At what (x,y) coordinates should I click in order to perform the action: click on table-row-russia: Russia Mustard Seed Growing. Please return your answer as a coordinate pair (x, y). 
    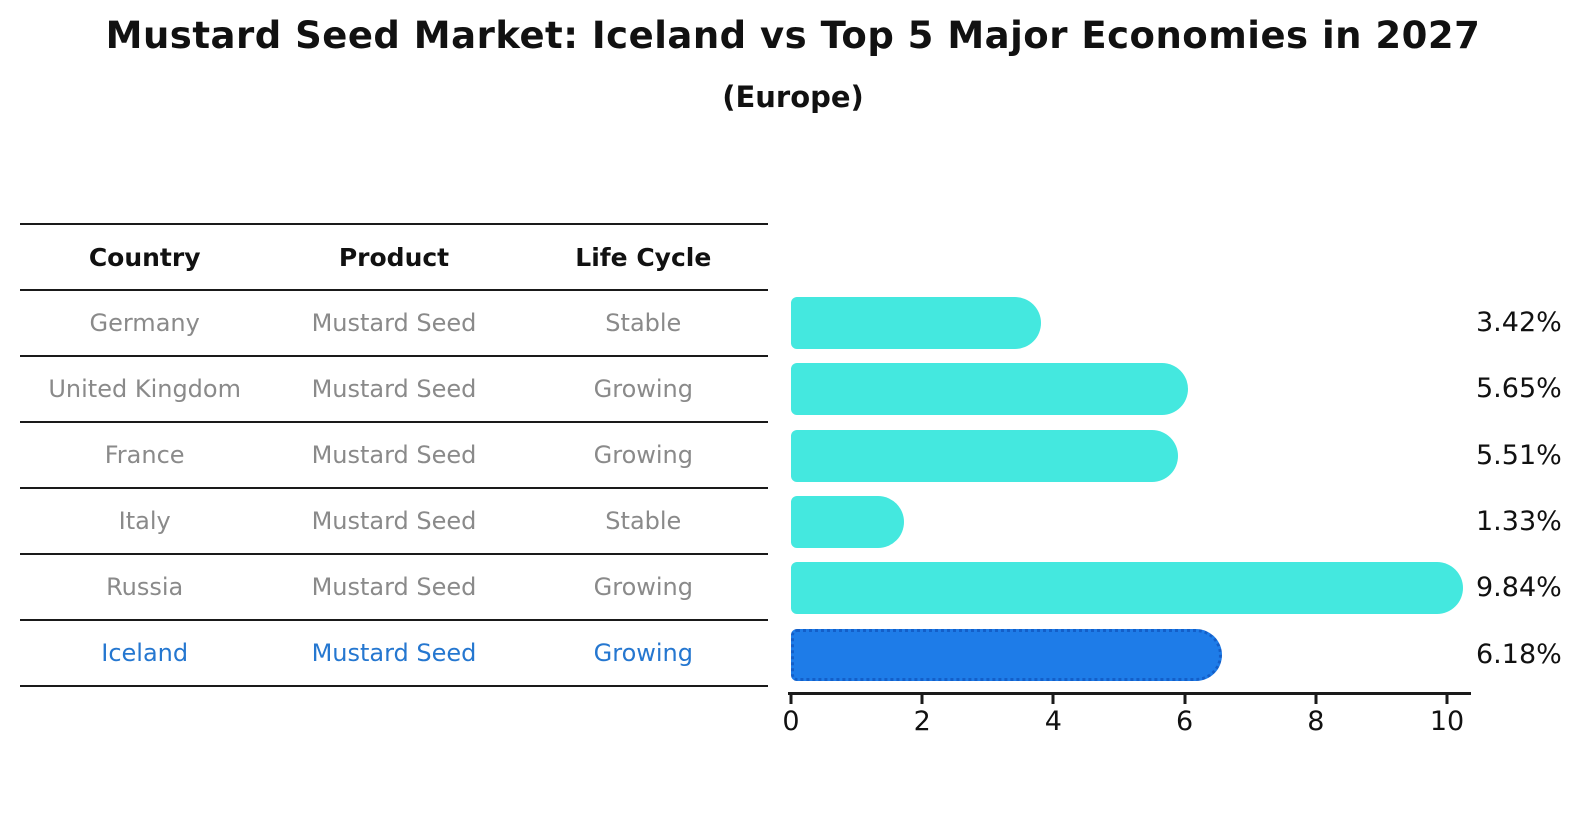
    Looking at the image, I should click on (394, 586).